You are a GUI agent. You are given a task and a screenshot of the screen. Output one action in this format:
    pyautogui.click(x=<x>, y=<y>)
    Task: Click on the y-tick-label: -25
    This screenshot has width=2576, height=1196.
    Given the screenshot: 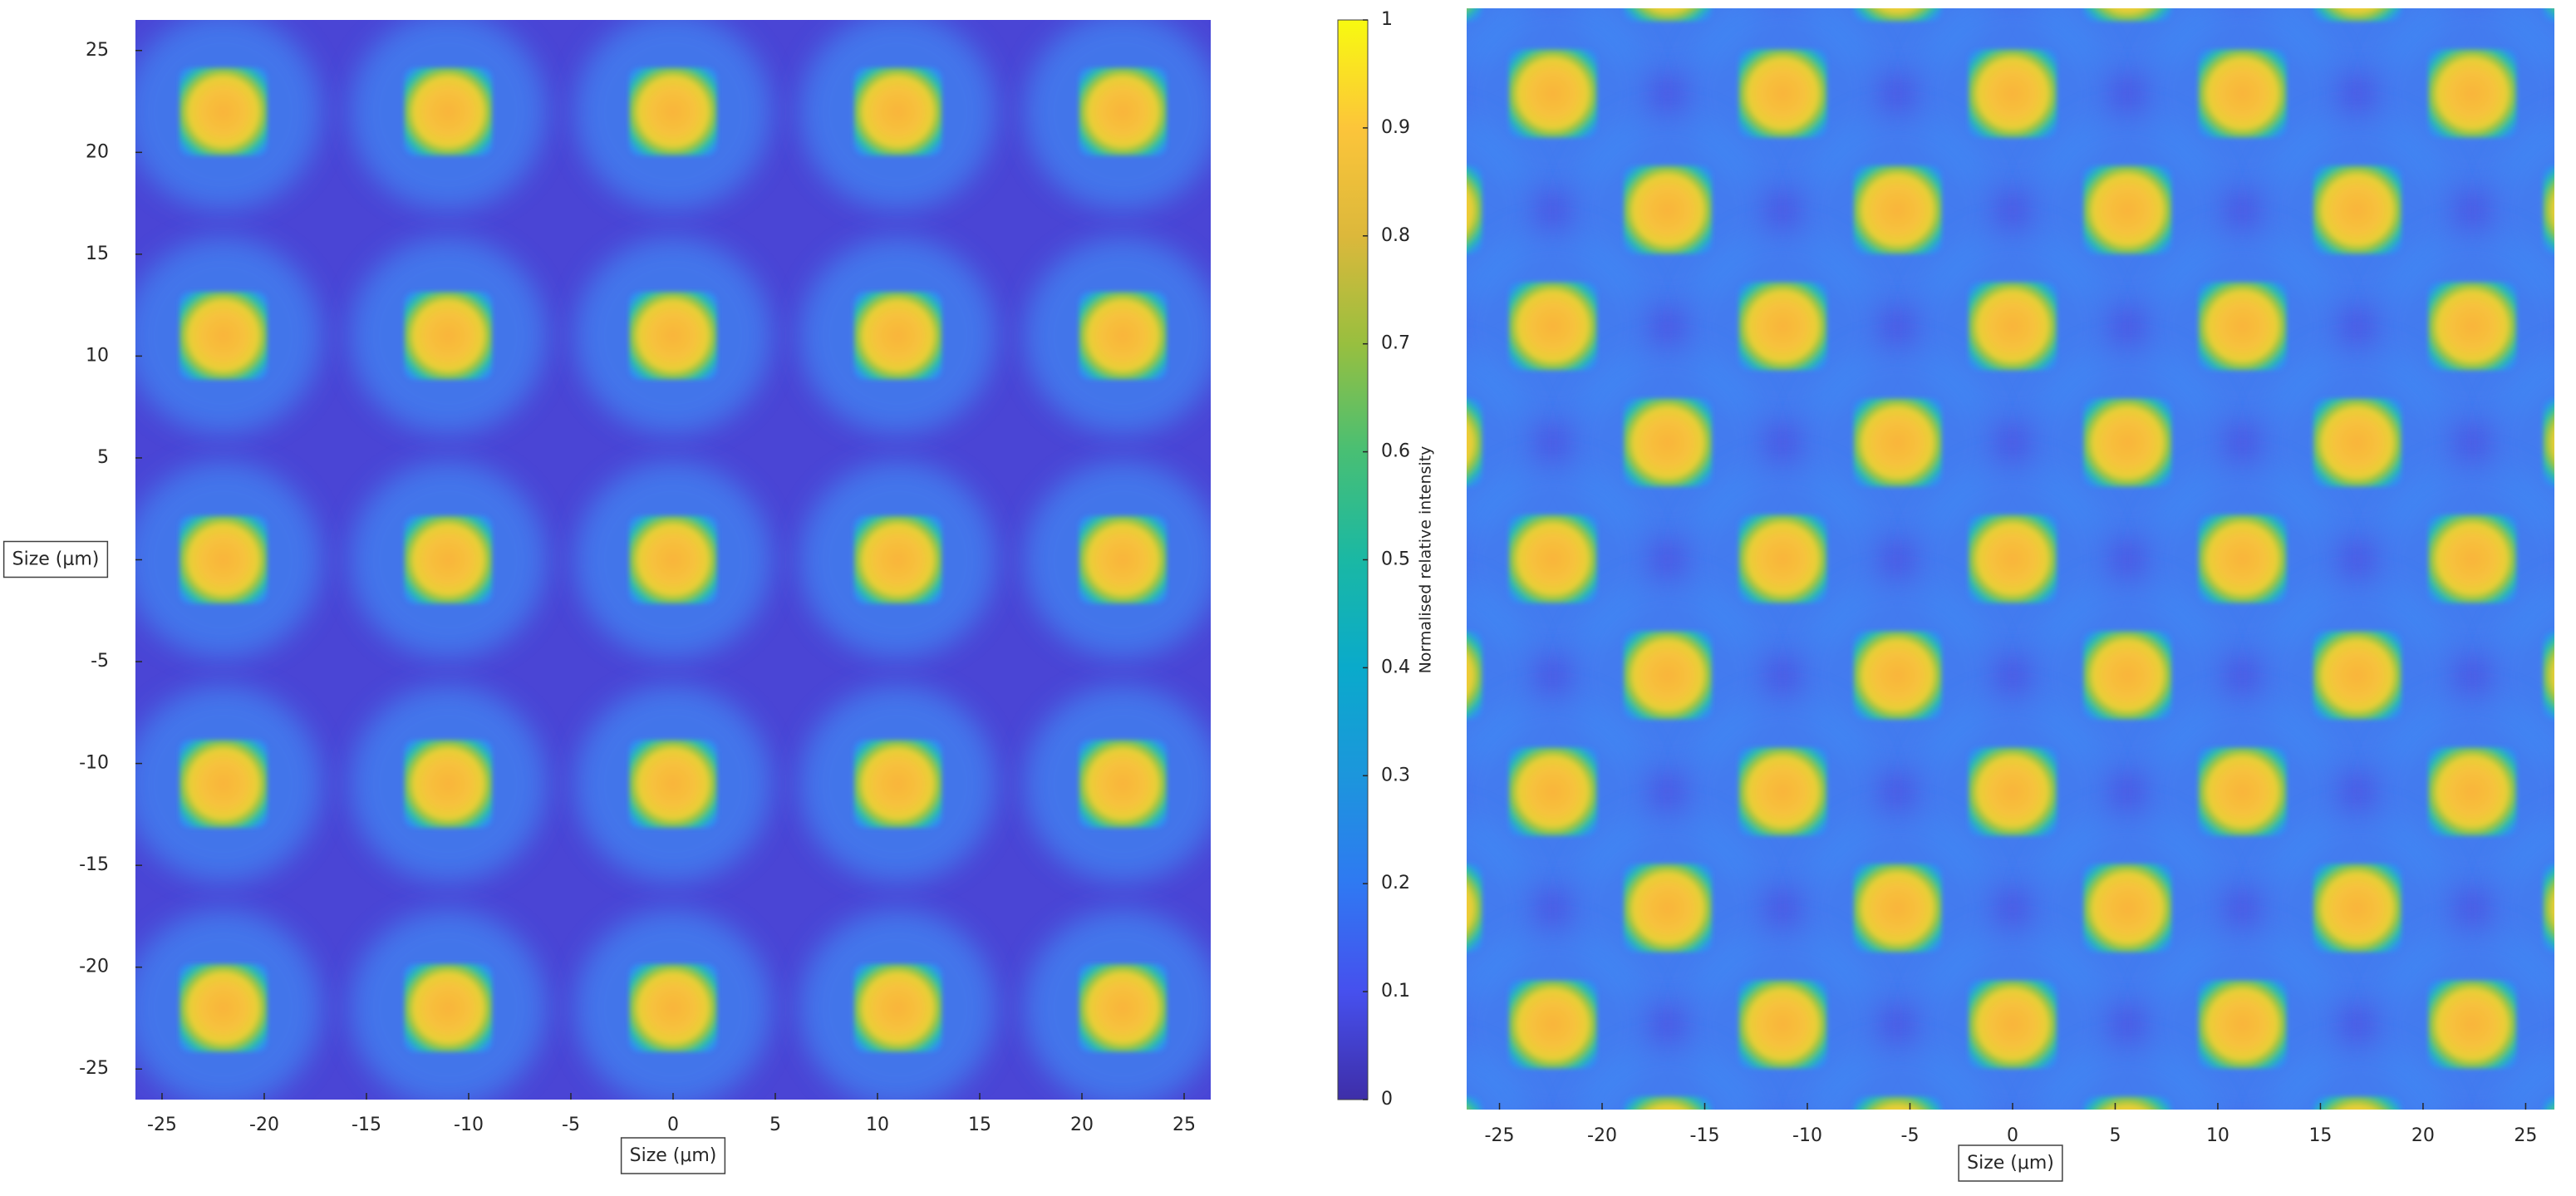 What is the action you would take?
    pyautogui.click(x=94, y=1068)
    